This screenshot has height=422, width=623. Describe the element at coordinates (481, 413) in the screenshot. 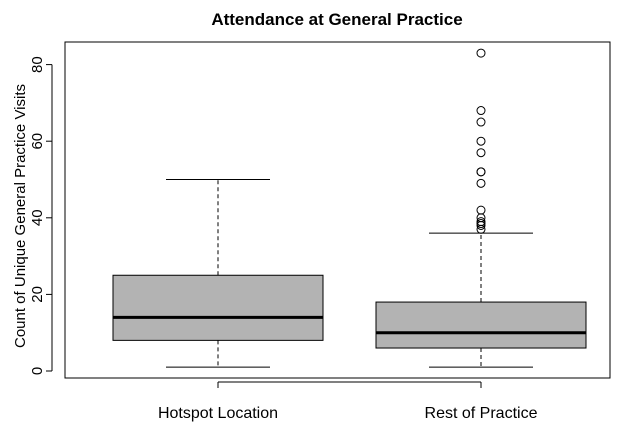

I see `x-category-label: Rest of Practice` at that location.